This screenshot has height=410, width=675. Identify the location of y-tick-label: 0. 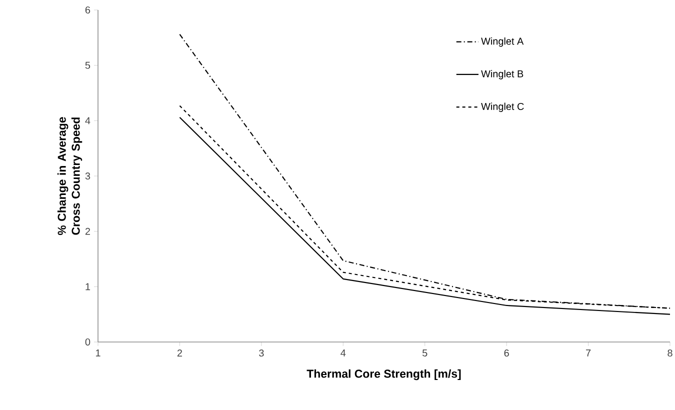
(87, 342).